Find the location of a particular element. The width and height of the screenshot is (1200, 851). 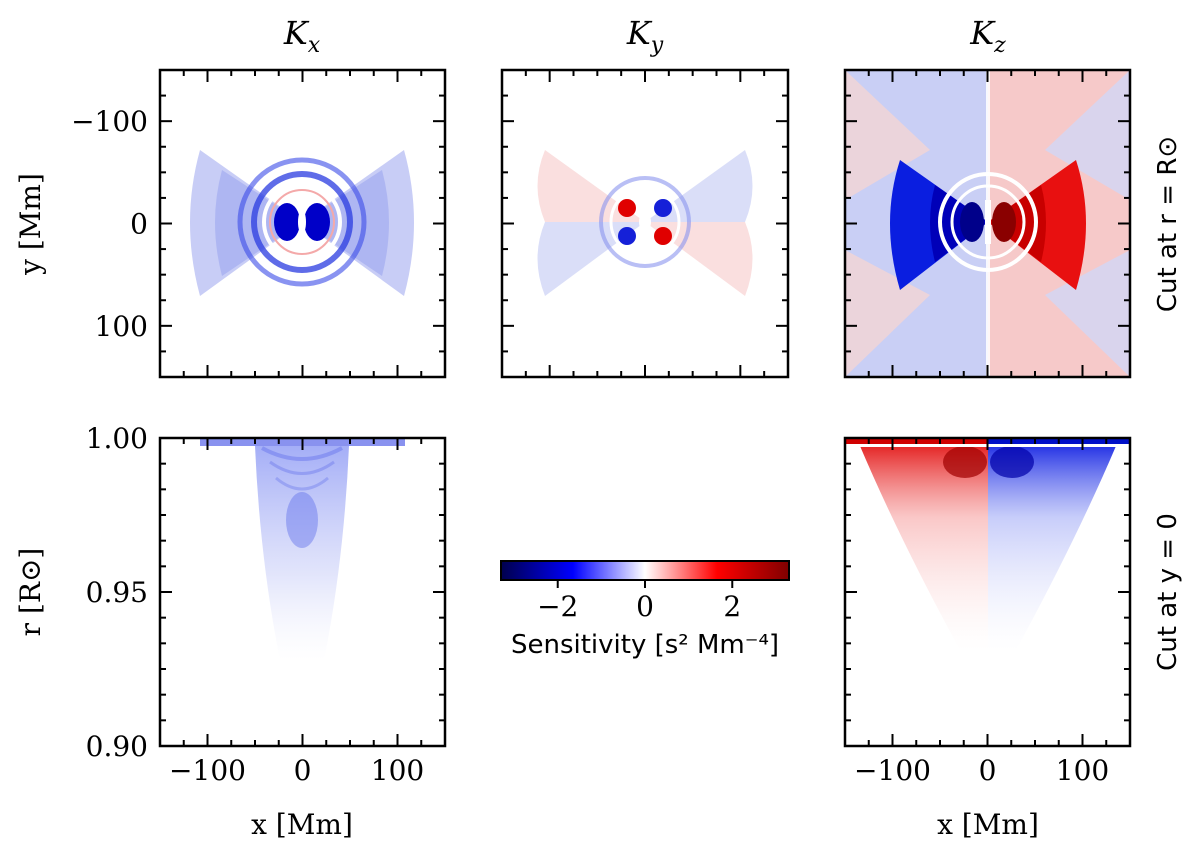

colorbar-tick-label: −2 is located at coordinates (557, 606).